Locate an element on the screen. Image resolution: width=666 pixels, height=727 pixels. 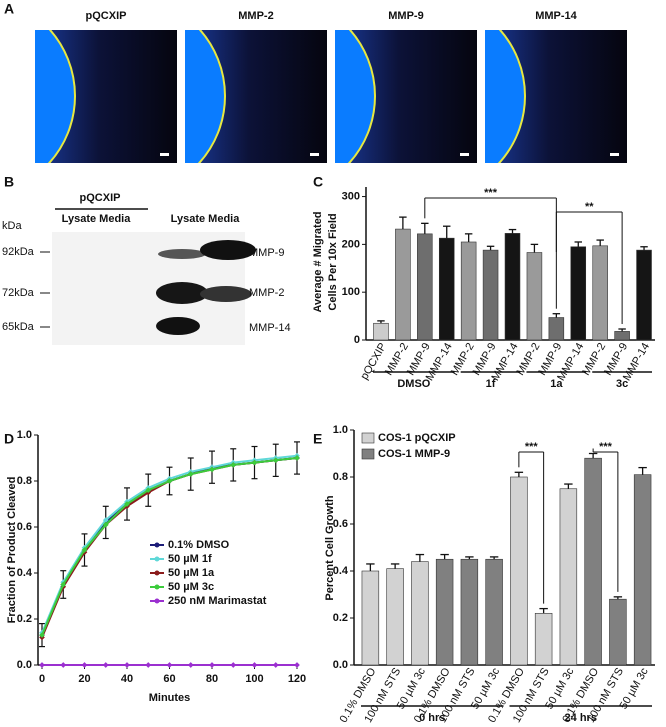
x-tick-label: 40 is located at coordinates (127, 679).